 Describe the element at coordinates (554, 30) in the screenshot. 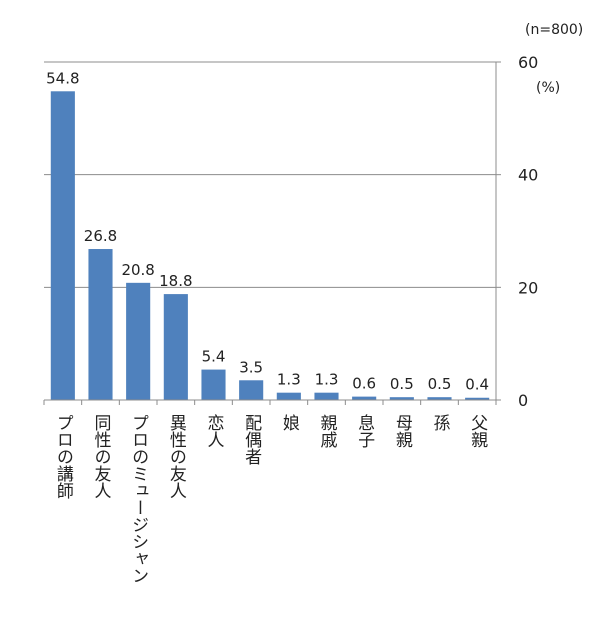

I see `sample-size-note: (n=800)` at that location.